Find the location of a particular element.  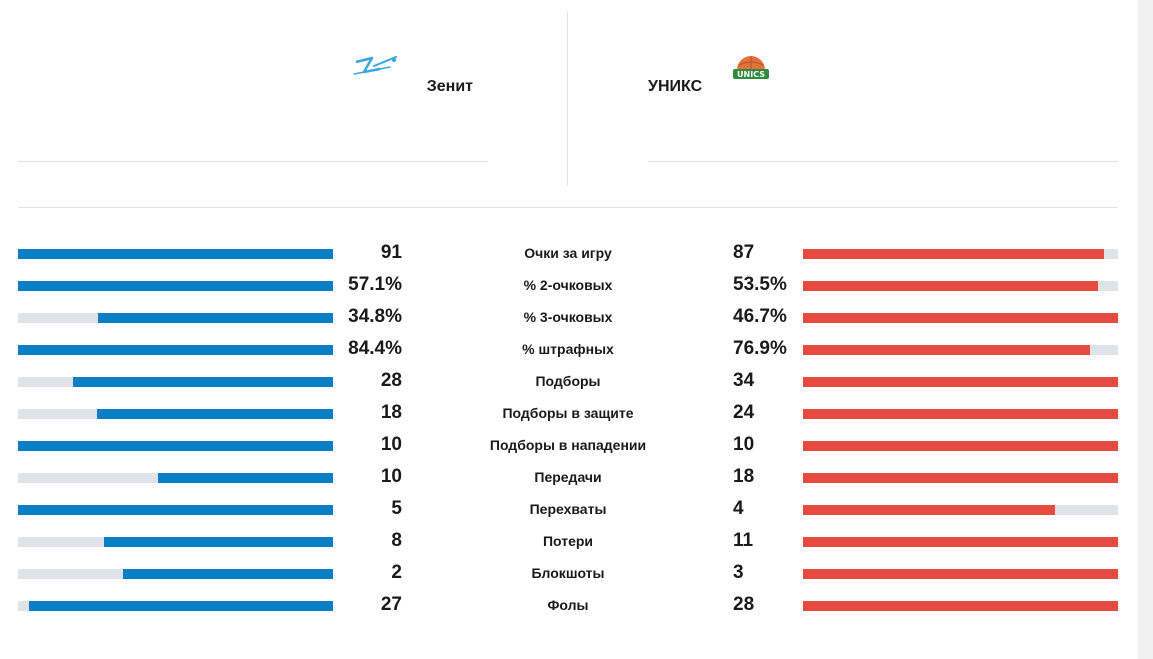

stat-row: 91 Очки за игру 87 is located at coordinates (569, 254).